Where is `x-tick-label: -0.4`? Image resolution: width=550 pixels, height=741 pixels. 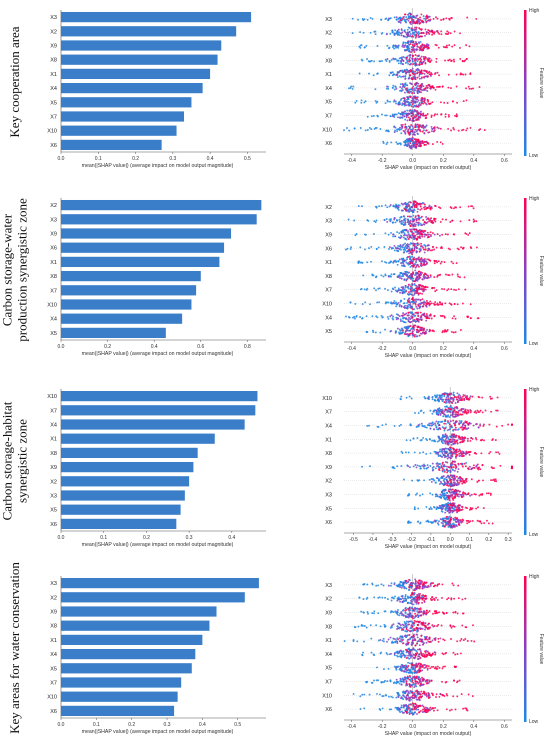 x-tick-label: -0.4 is located at coordinates (351, 349).